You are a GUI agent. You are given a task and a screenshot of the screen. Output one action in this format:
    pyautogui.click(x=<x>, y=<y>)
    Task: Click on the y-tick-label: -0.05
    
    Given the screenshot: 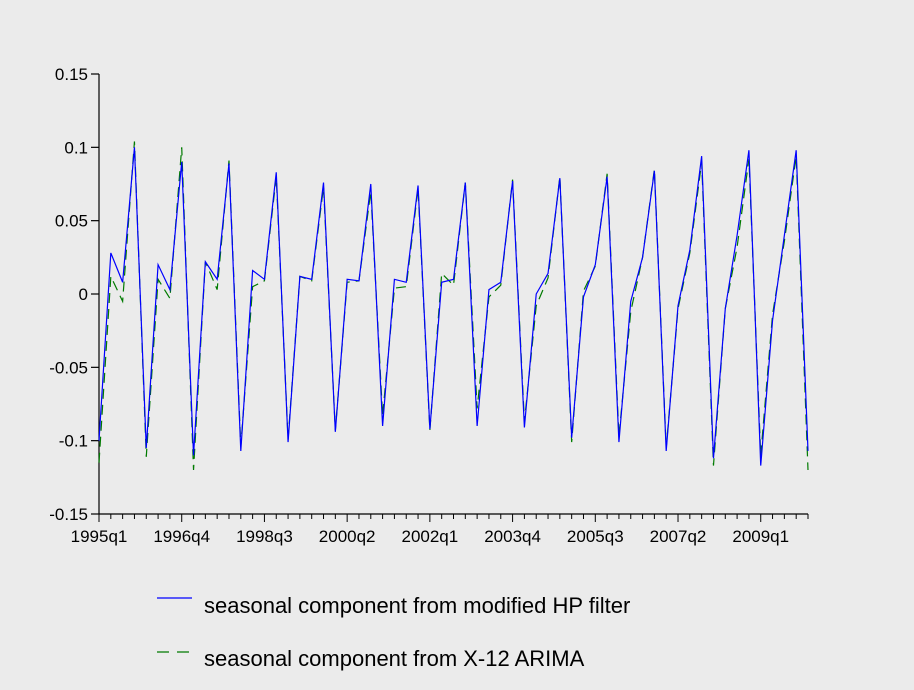 What is the action you would take?
    pyautogui.click(x=68, y=367)
    